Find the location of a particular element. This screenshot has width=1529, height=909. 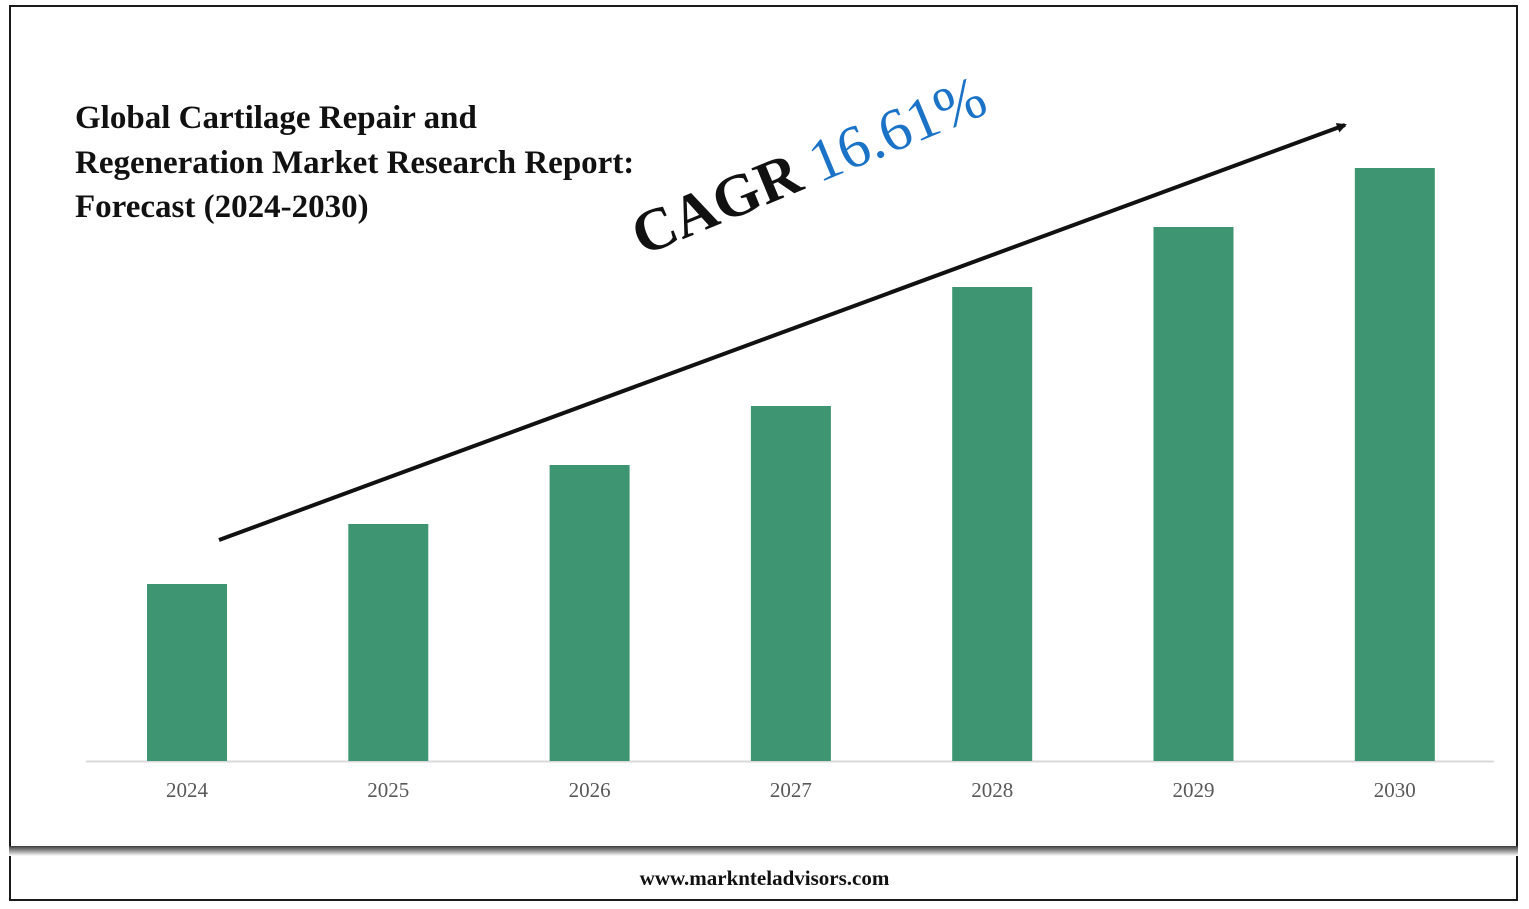

x-tick-label-2030: 2030 is located at coordinates (1395, 790).